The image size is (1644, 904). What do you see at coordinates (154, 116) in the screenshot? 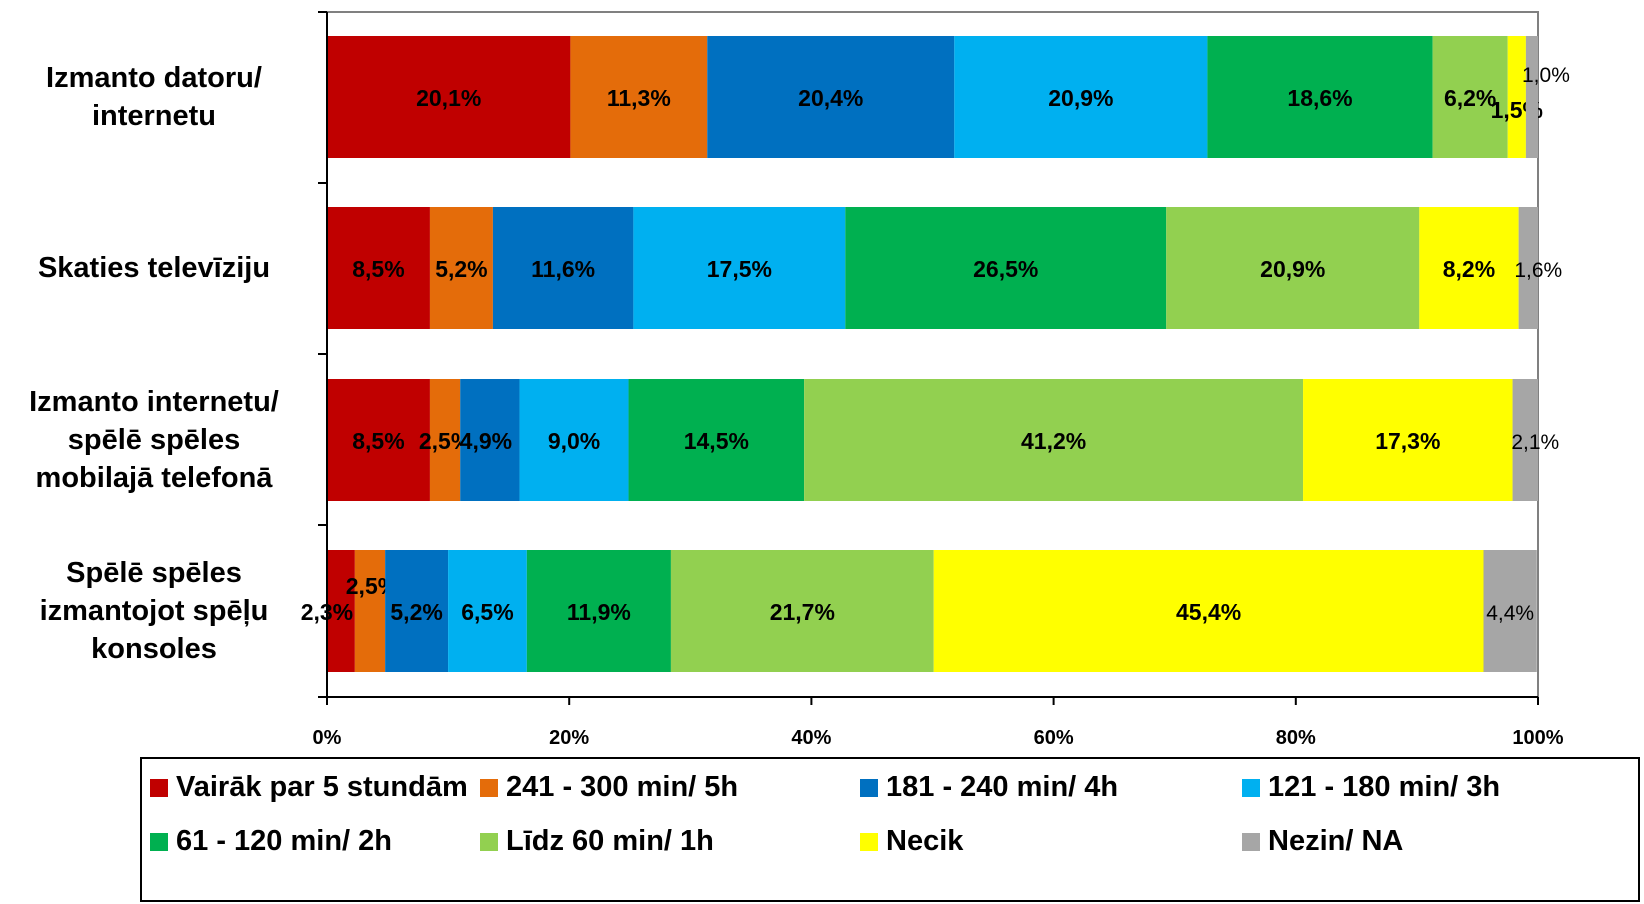
I see `category-label-line: internetu` at bounding box center [154, 116].